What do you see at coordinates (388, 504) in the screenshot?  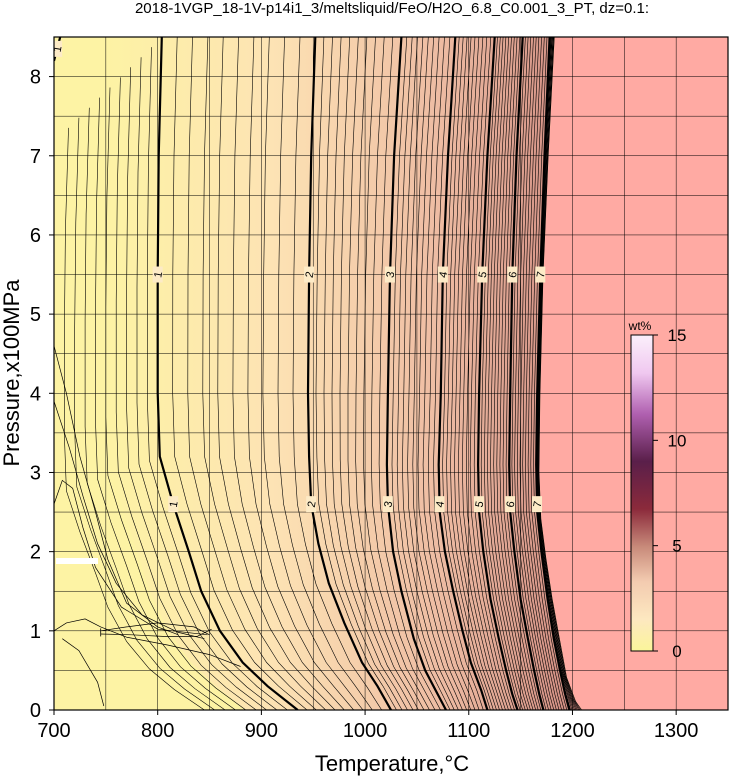 I see `contour-label: 3` at bounding box center [388, 504].